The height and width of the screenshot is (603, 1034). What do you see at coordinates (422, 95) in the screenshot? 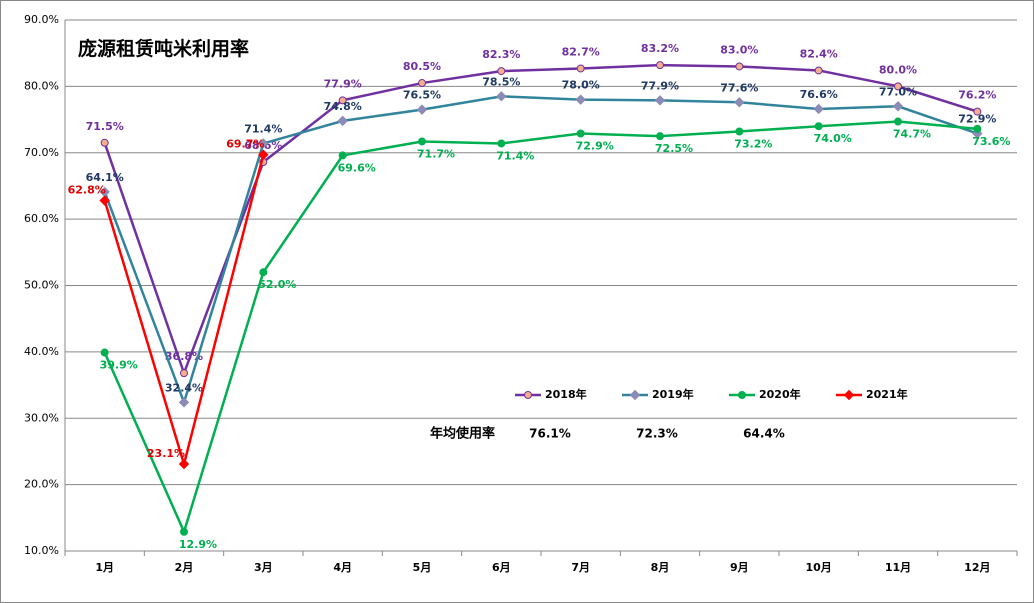
I see `data-label: 76.5%` at bounding box center [422, 95].